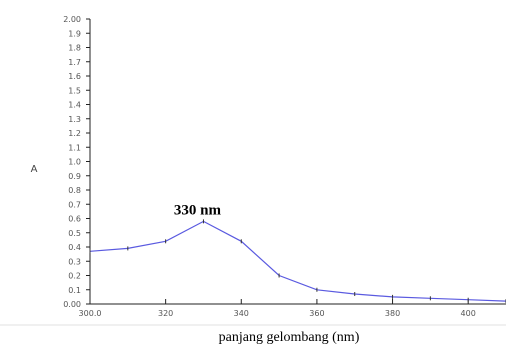 The height and width of the screenshot is (347, 506). Describe the element at coordinates (72, 19) in the screenshot. I see `y-tick-label: 2.00` at that location.